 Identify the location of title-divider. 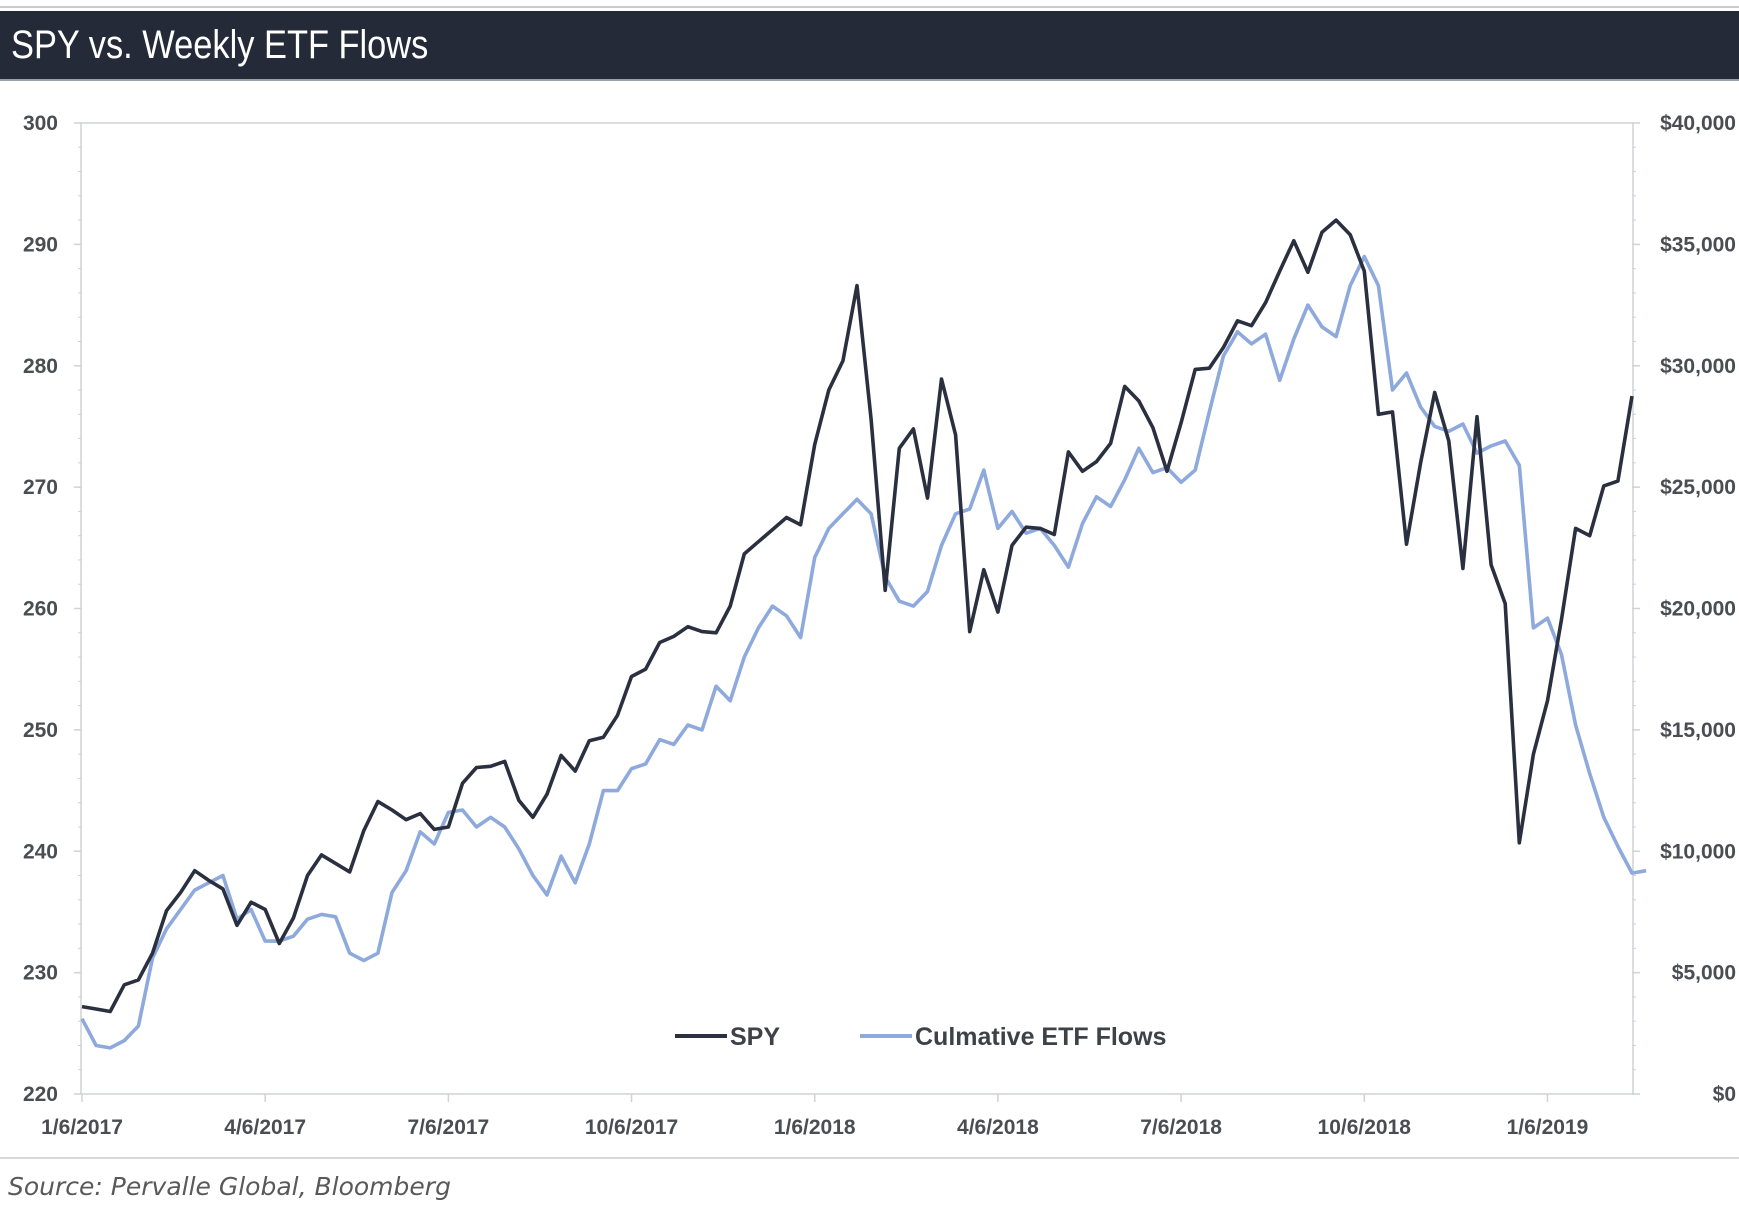
(869, 80).